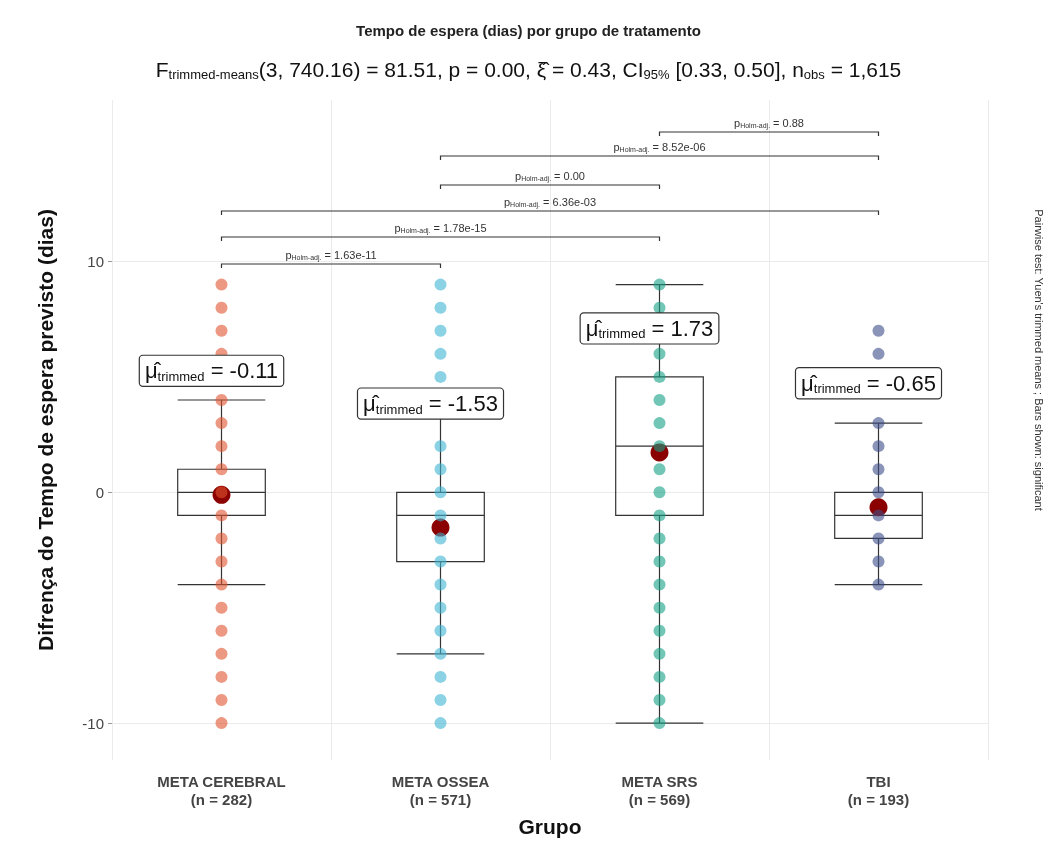  I want to click on x-axis-title: Grupo, so click(550, 826).